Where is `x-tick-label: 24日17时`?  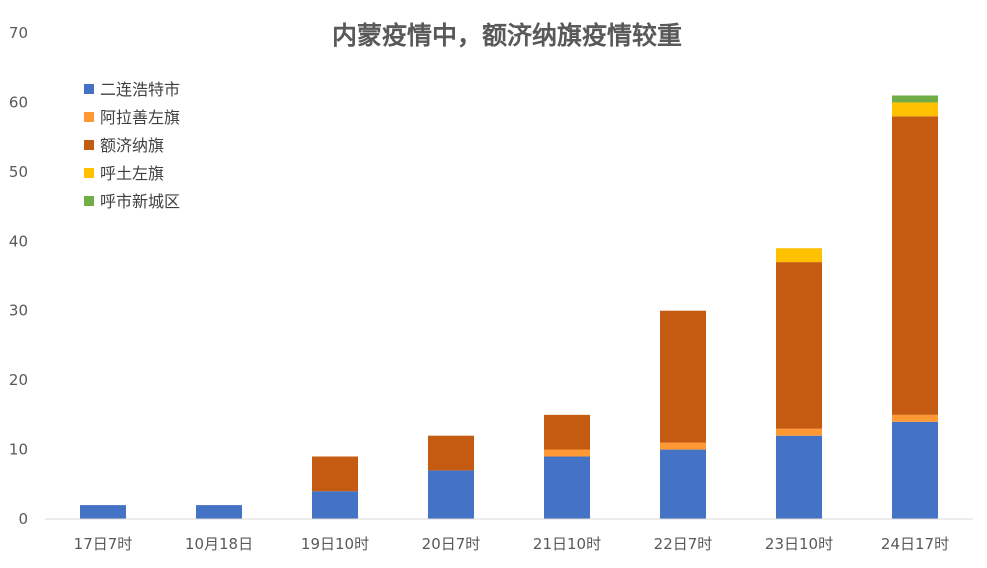 x-tick-label: 24日17时 is located at coordinates (915, 544).